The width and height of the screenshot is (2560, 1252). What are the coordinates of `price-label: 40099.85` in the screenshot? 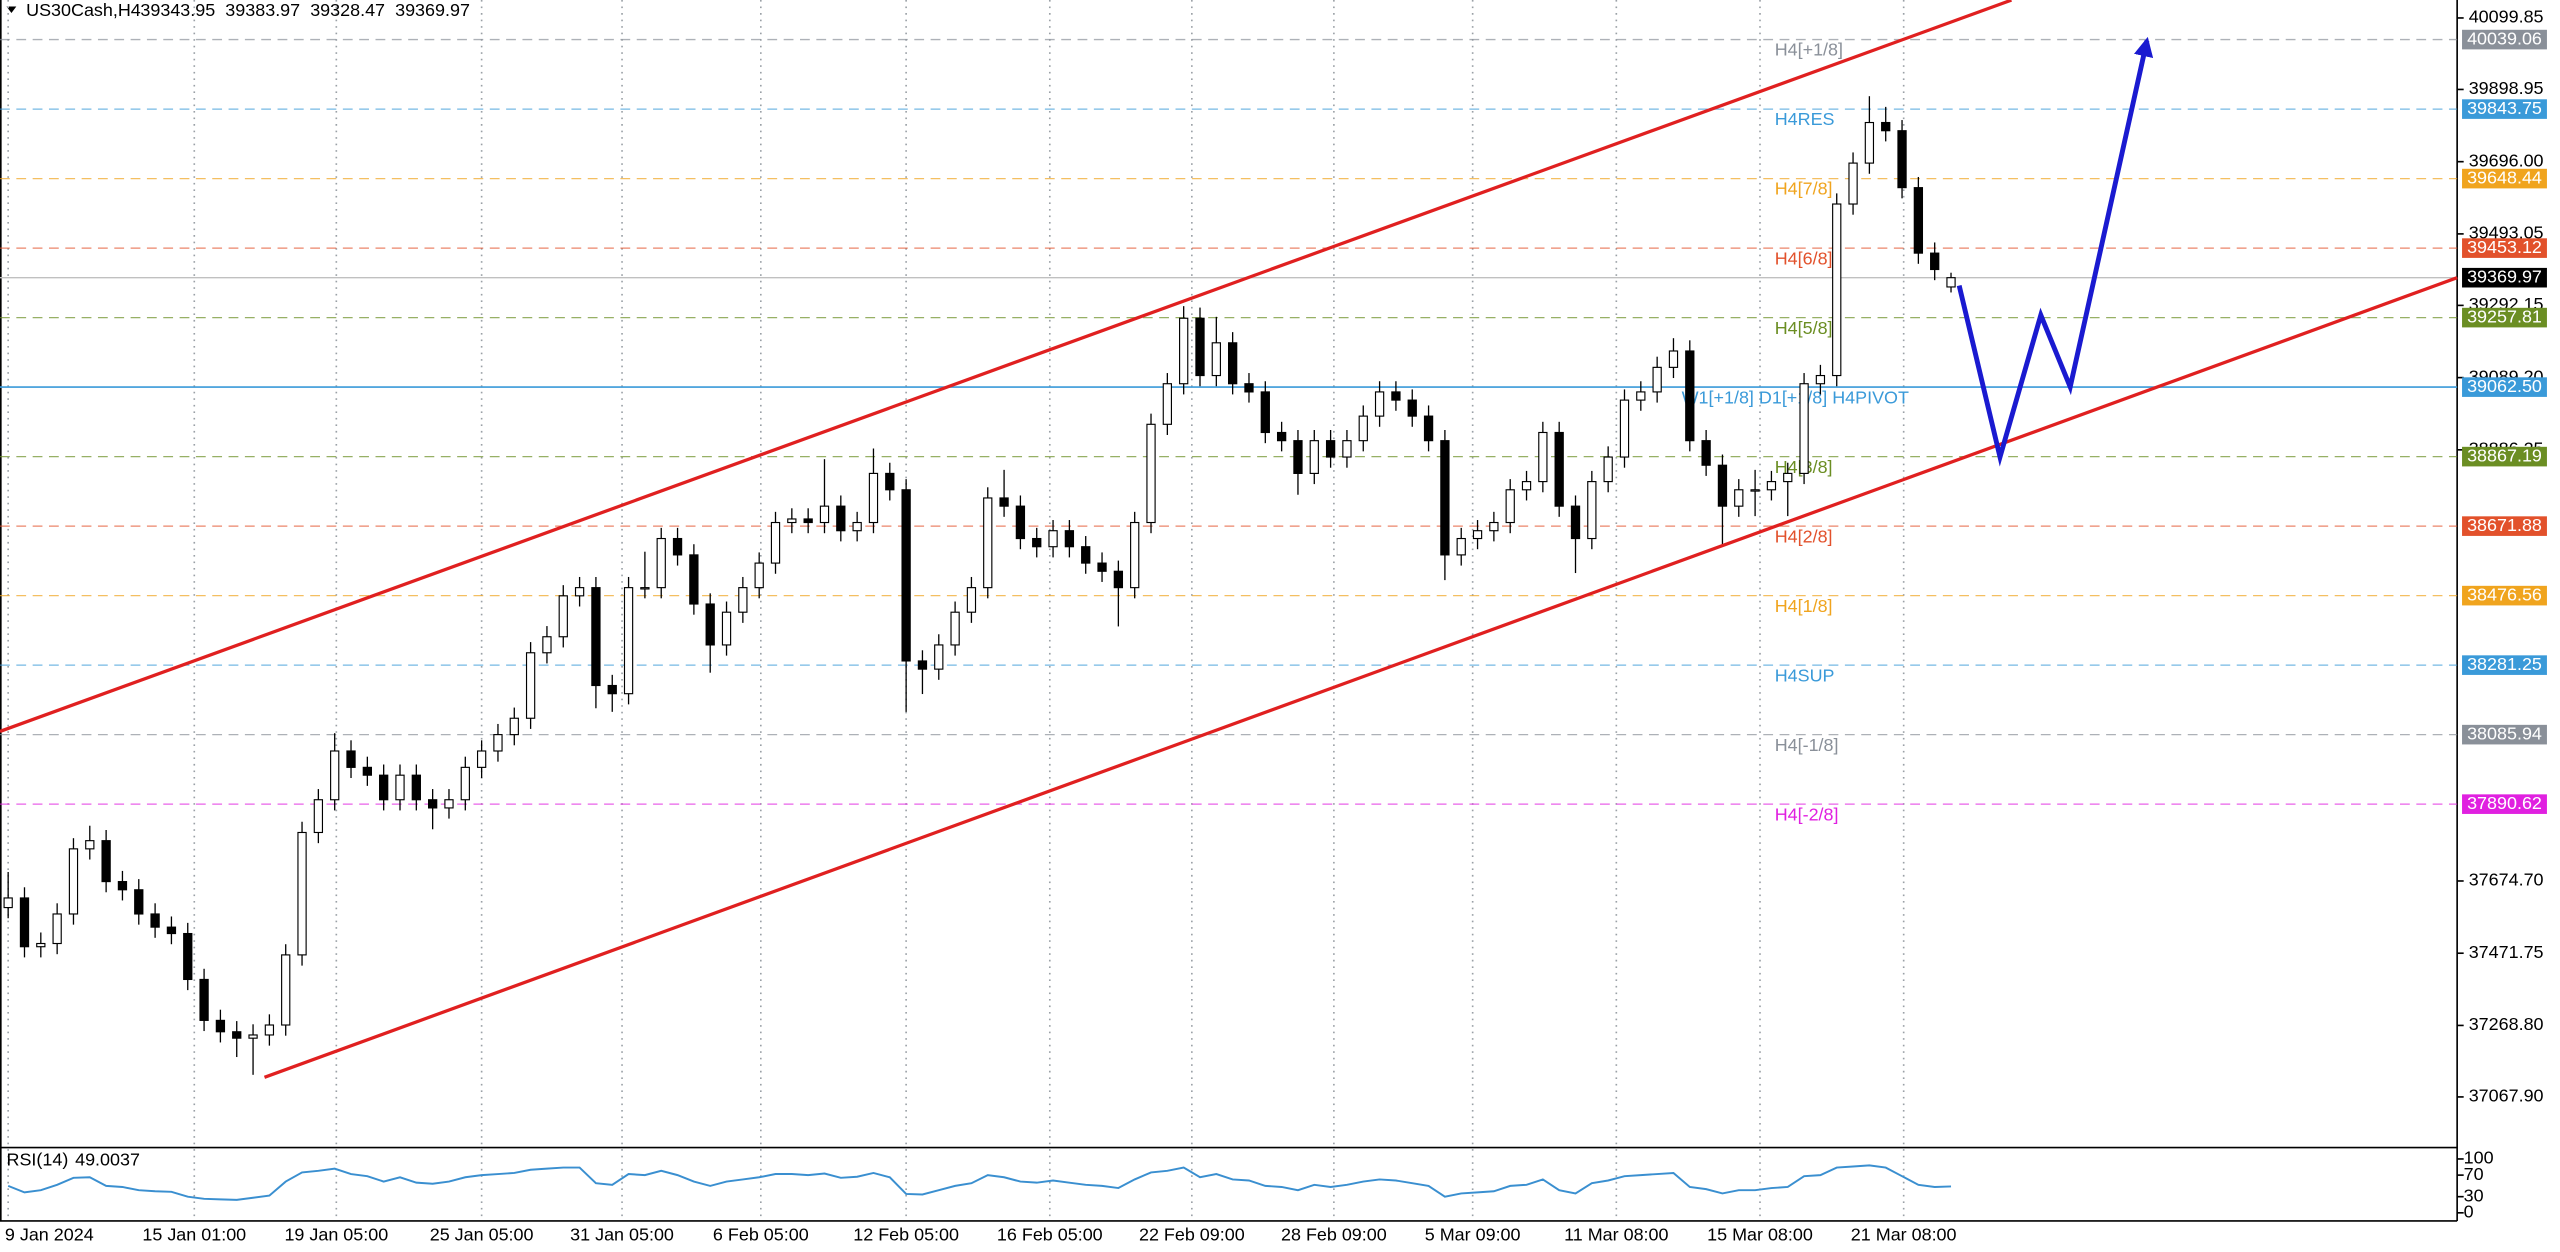 It's located at (2506, 17).